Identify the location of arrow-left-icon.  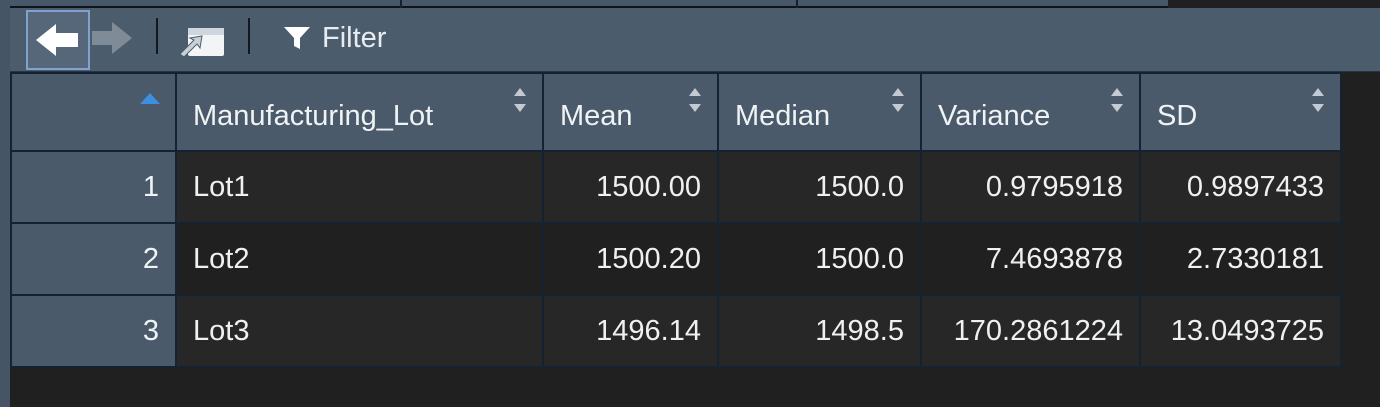
(57, 40).